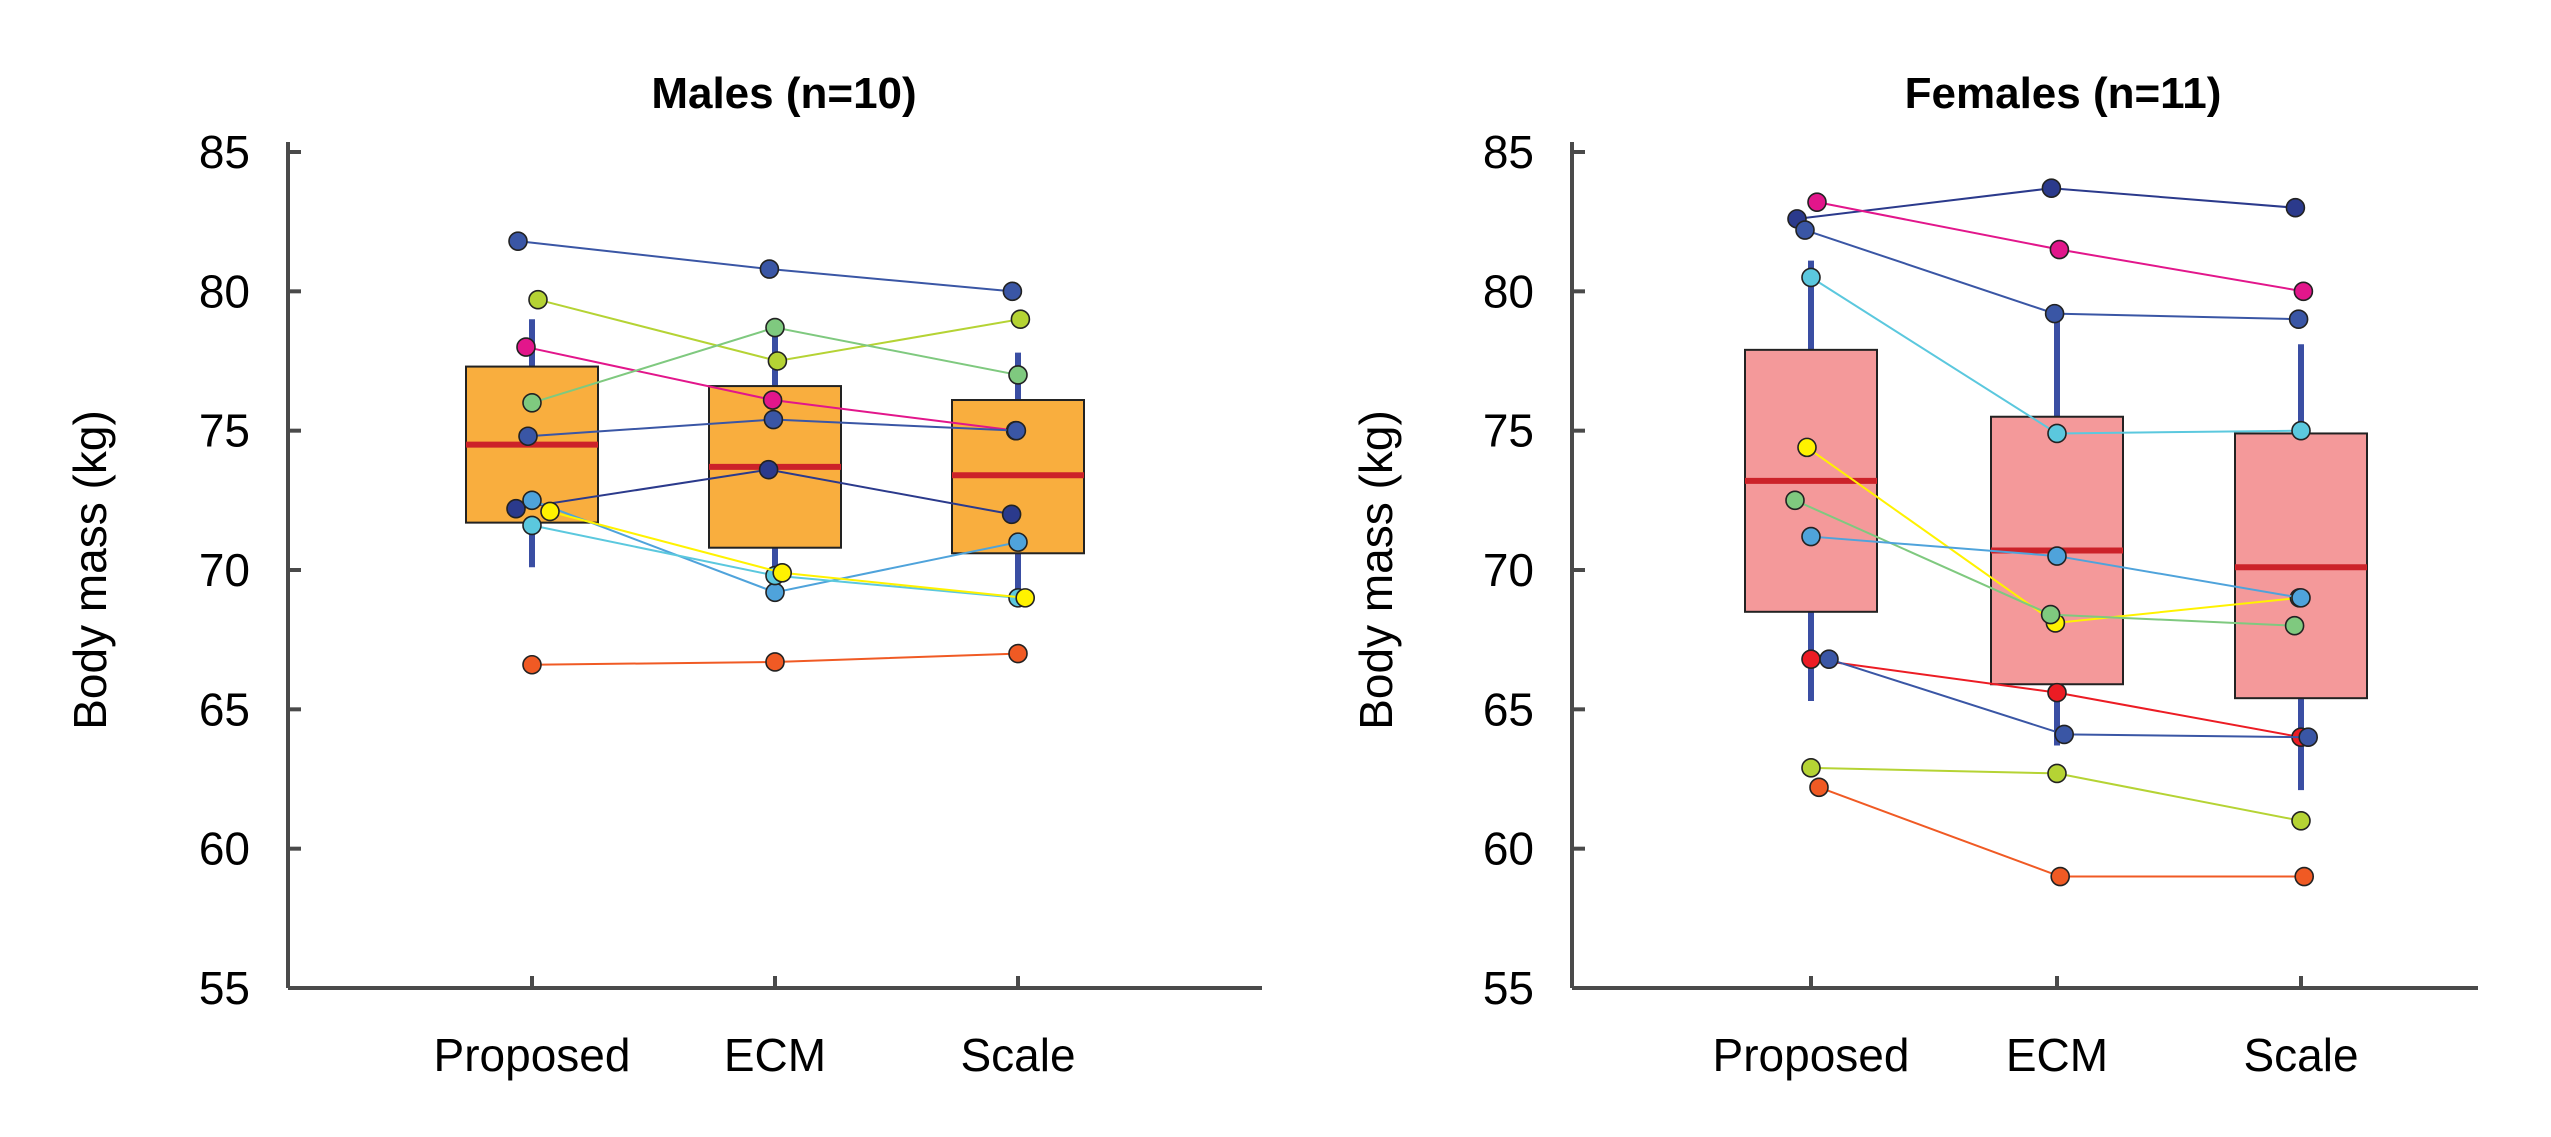 Image resolution: width=2551 pixels, height=1137 pixels. What do you see at coordinates (2063, 93) in the screenshot?
I see `chart-title: Females (n=11)` at bounding box center [2063, 93].